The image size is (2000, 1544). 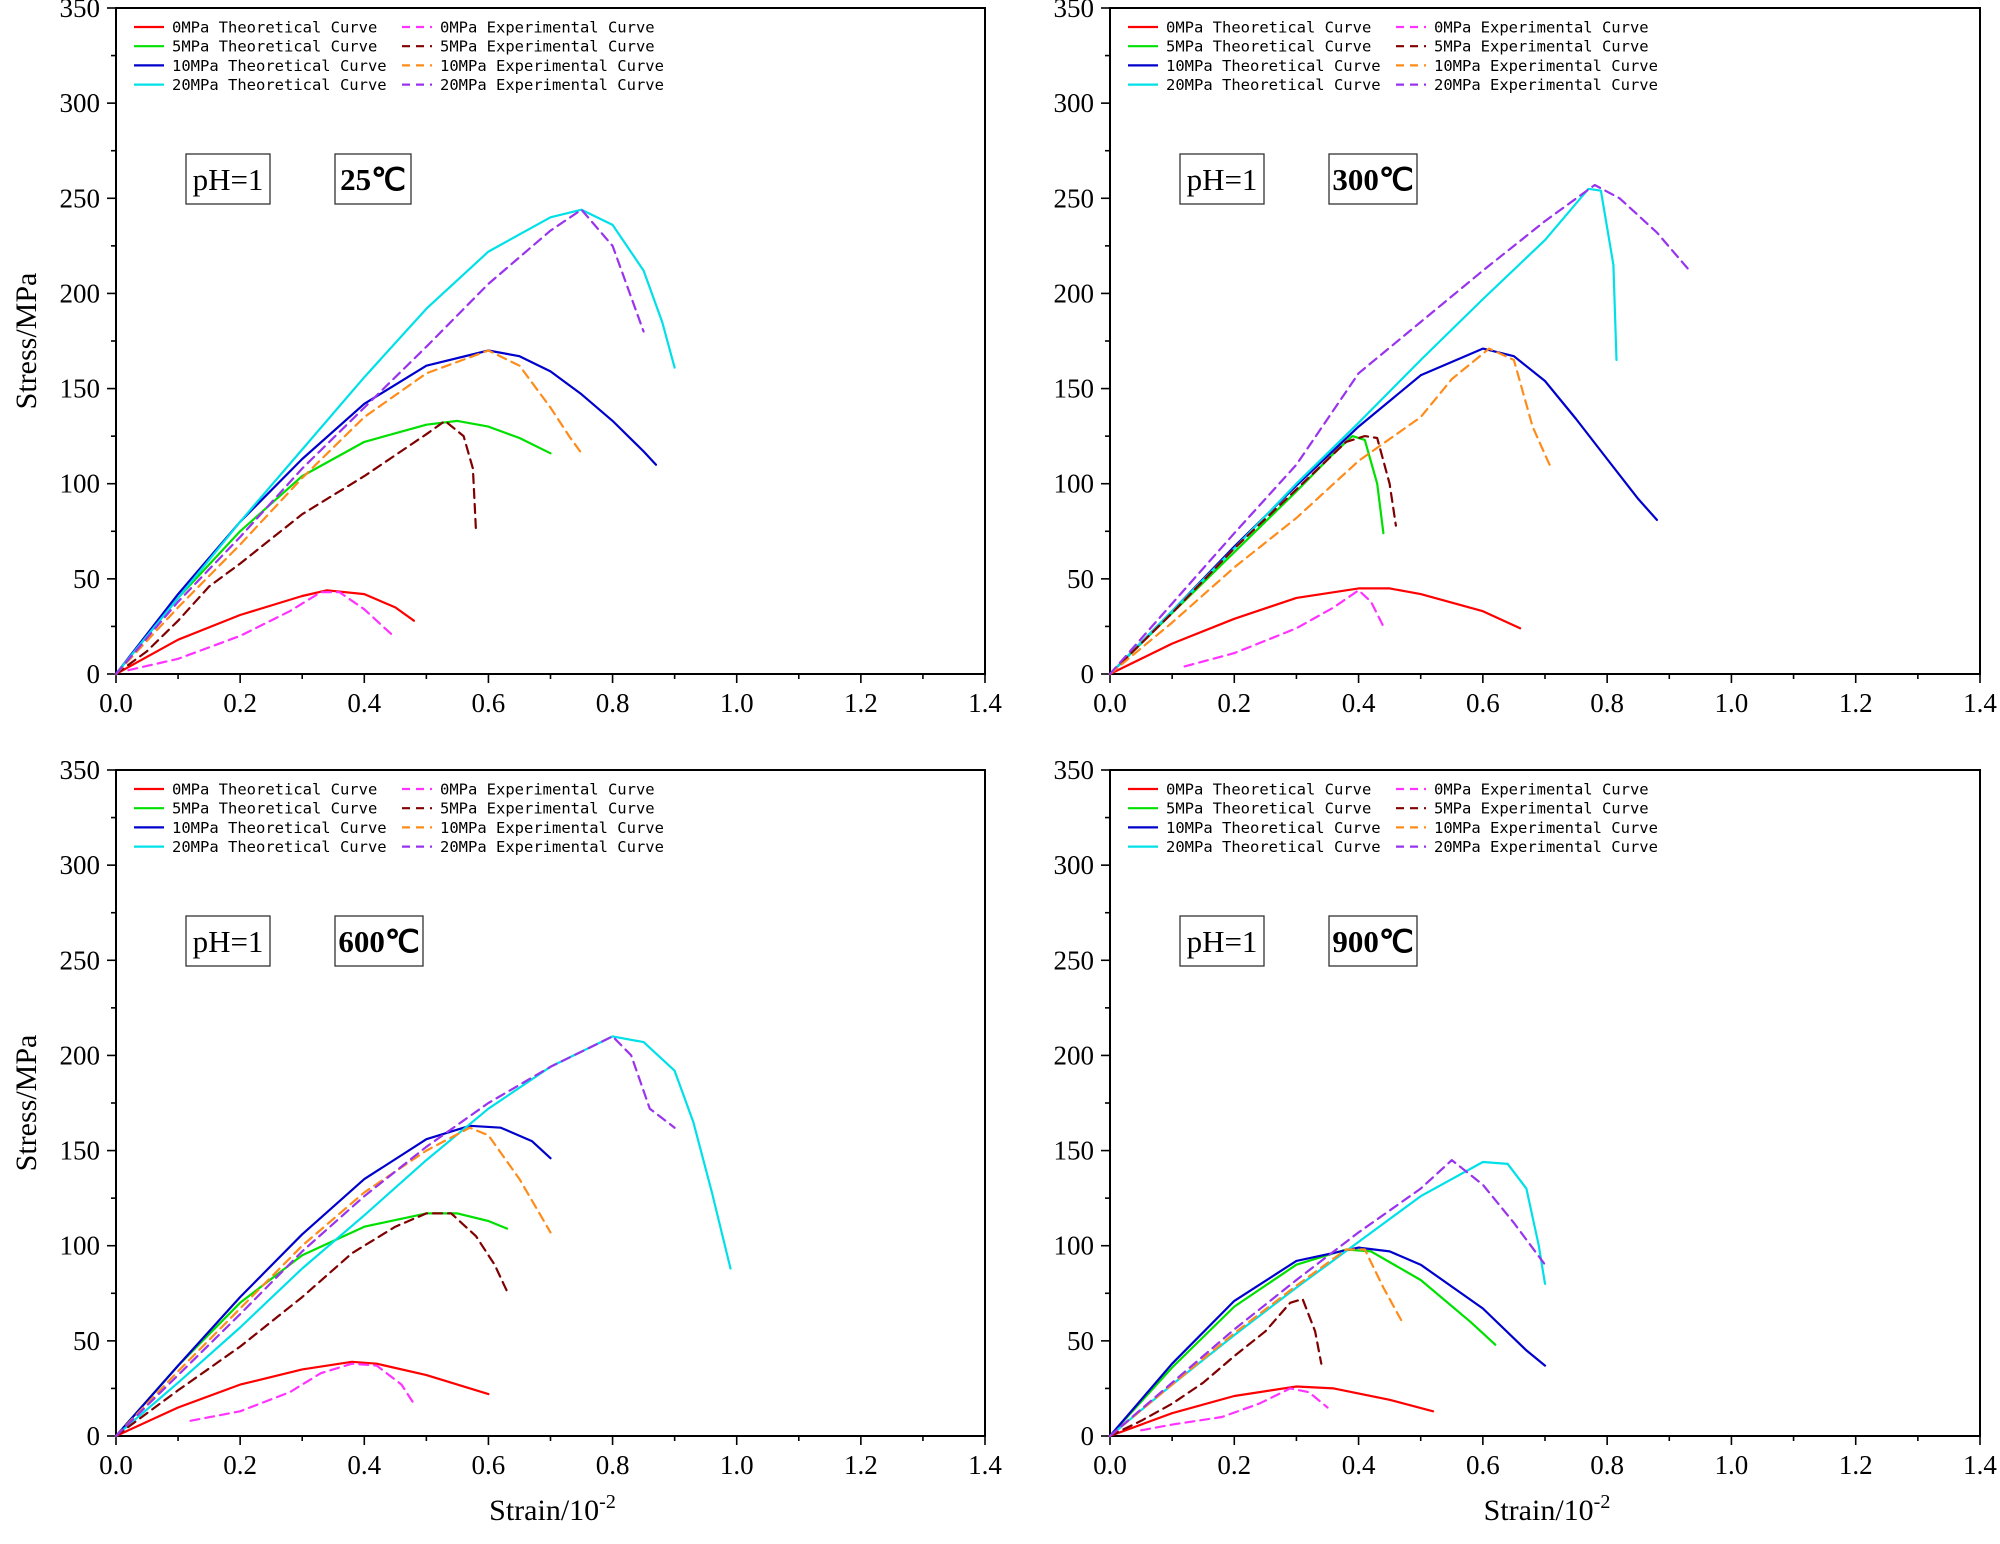 I want to click on temperature-annotation-label: 600℃, so click(x=378, y=941).